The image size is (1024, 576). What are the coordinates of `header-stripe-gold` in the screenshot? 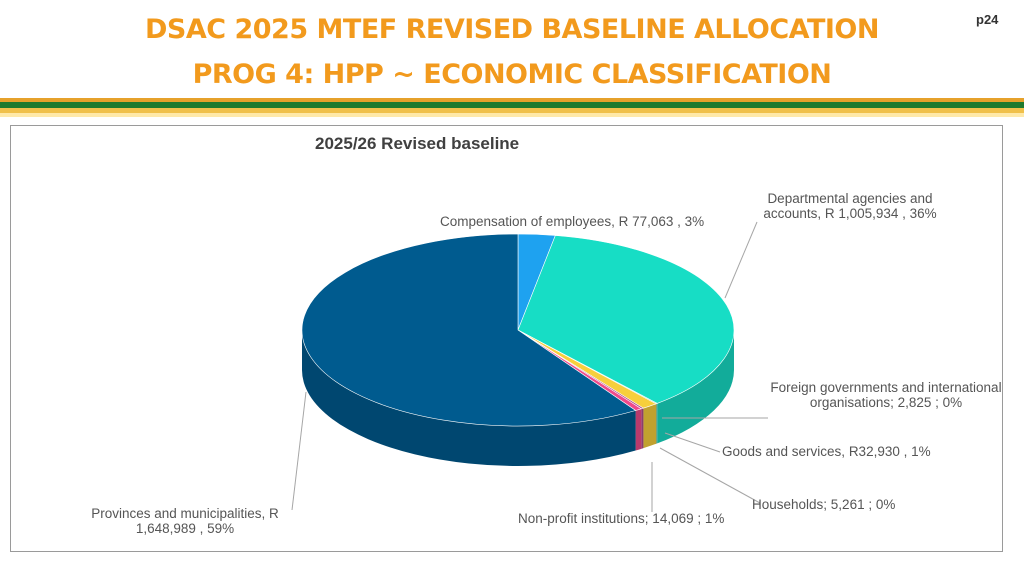 It's located at (512, 110).